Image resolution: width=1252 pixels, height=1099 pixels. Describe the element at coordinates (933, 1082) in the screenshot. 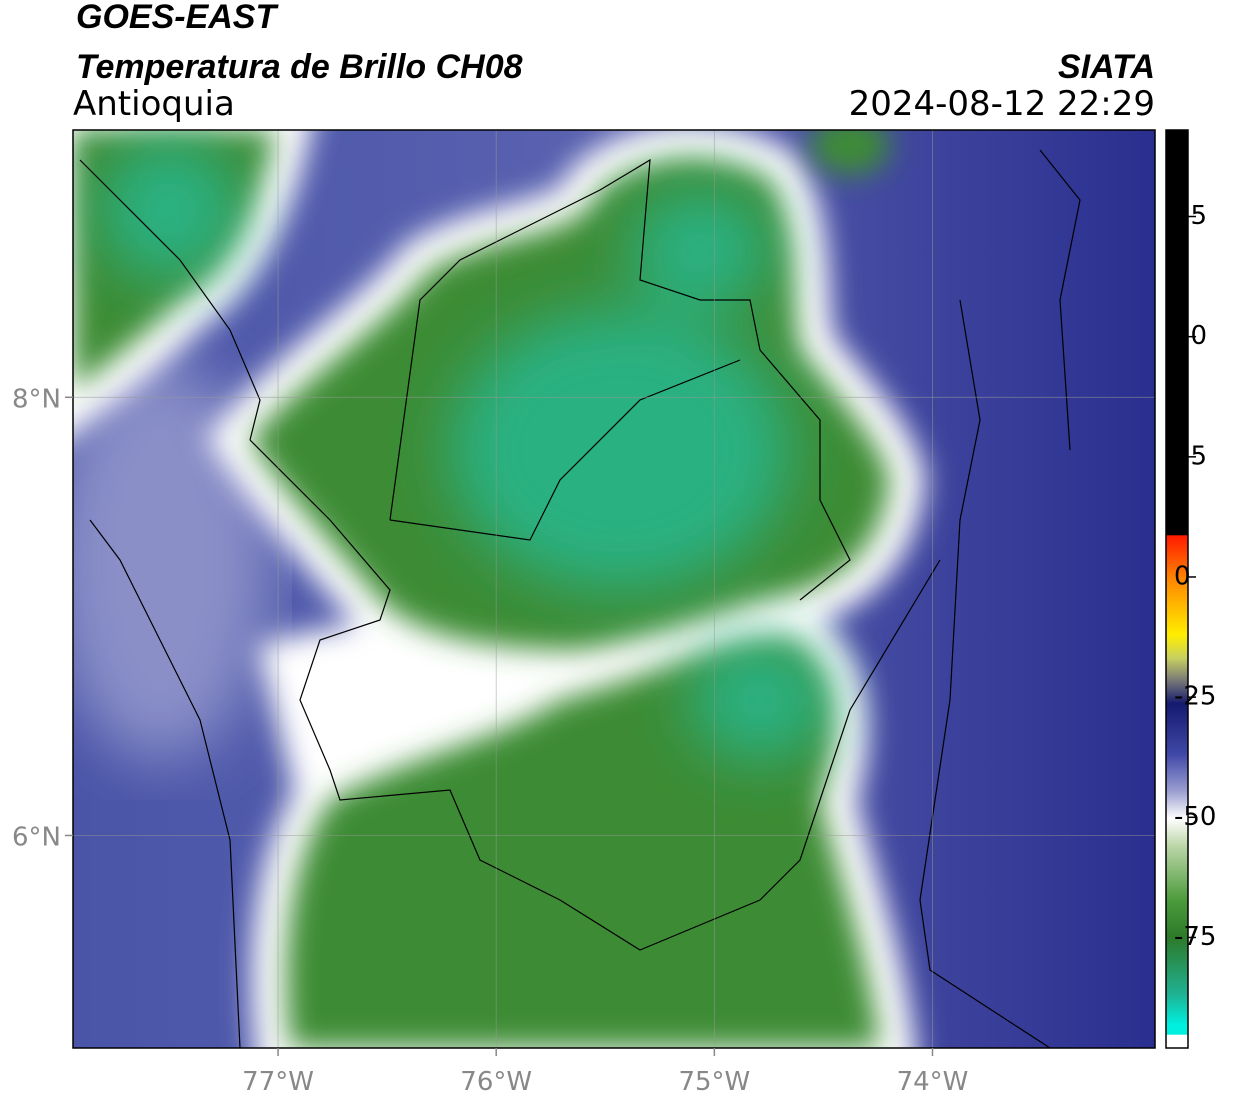

I see `x-tick-label: 74°W` at that location.